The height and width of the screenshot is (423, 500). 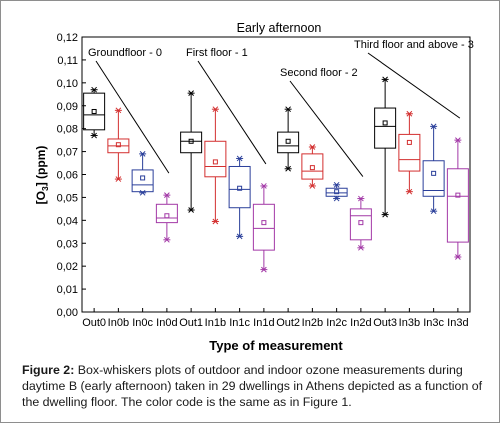 What do you see at coordinates (279, 28) in the screenshot?
I see `chart-title: Early afternoon` at bounding box center [279, 28].